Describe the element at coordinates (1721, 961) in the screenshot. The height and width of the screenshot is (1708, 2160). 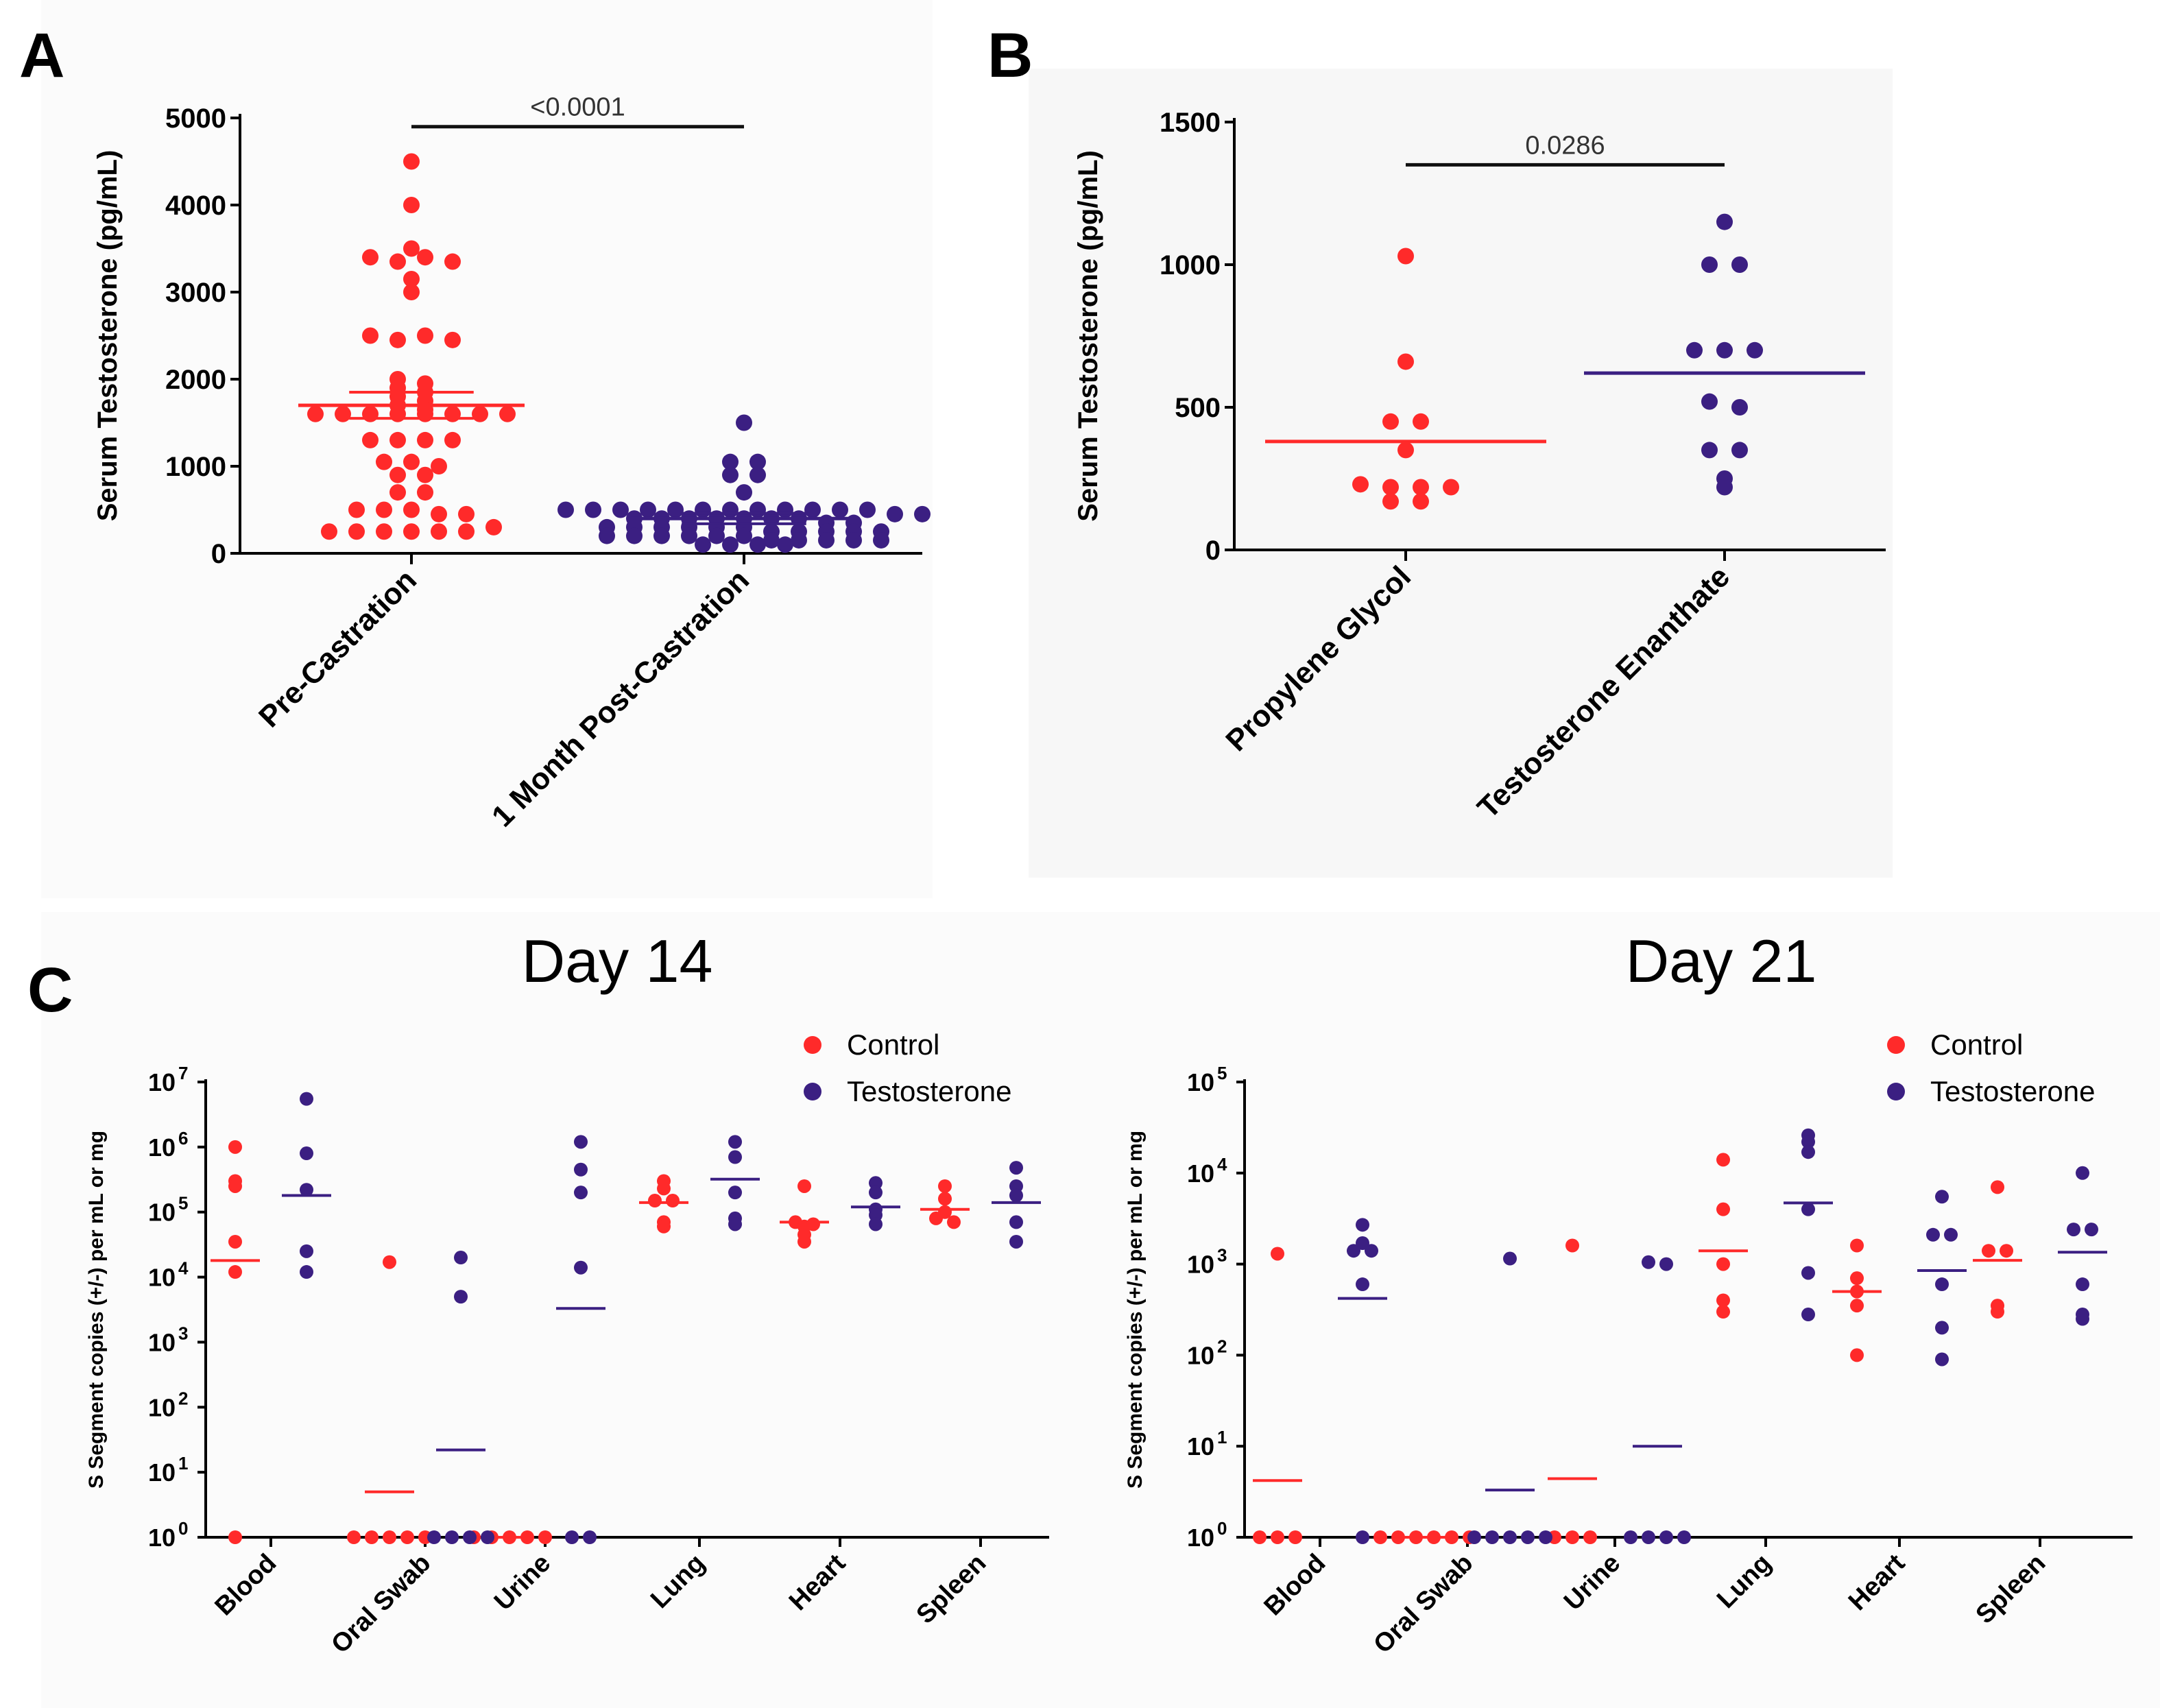
I see `chart-title: Day 21` at that location.